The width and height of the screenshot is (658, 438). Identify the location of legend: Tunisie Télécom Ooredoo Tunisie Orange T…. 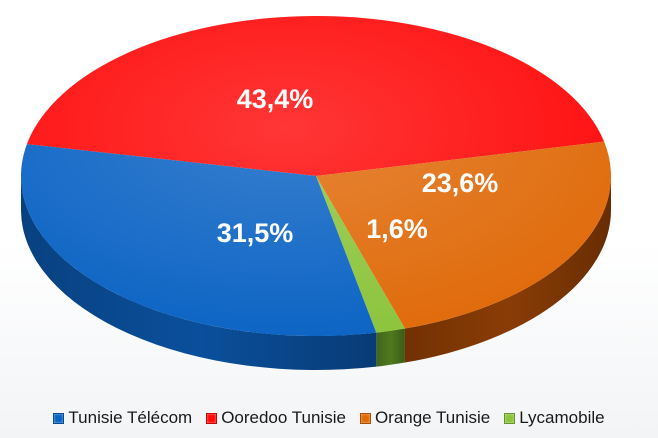
(329, 418).